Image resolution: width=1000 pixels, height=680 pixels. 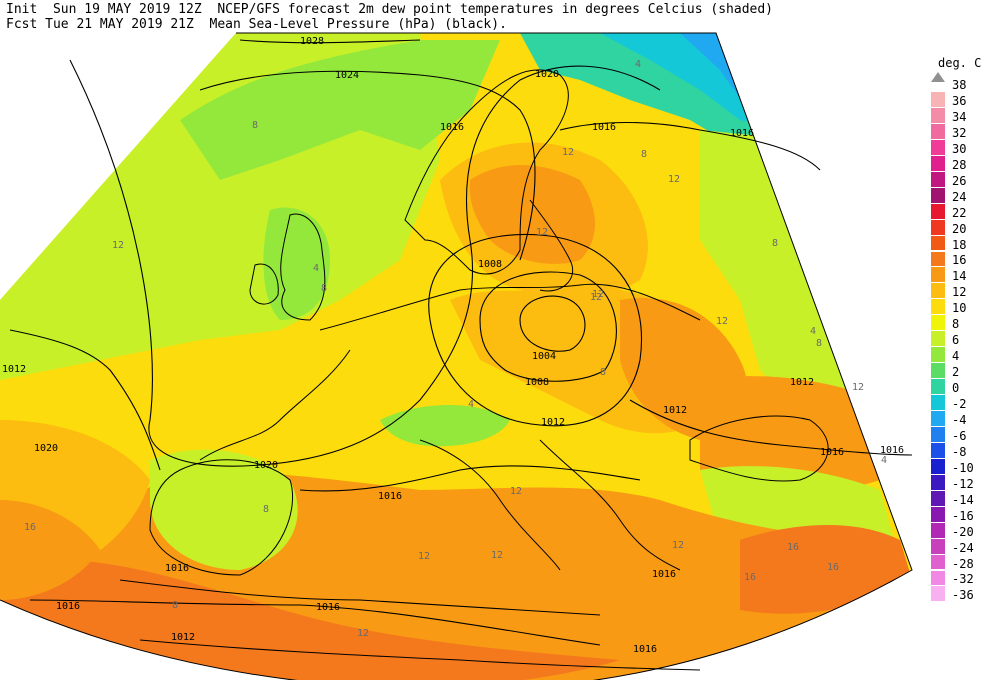 What do you see at coordinates (959, 451) in the screenshot?
I see `legend-label: -8` at bounding box center [959, 451].